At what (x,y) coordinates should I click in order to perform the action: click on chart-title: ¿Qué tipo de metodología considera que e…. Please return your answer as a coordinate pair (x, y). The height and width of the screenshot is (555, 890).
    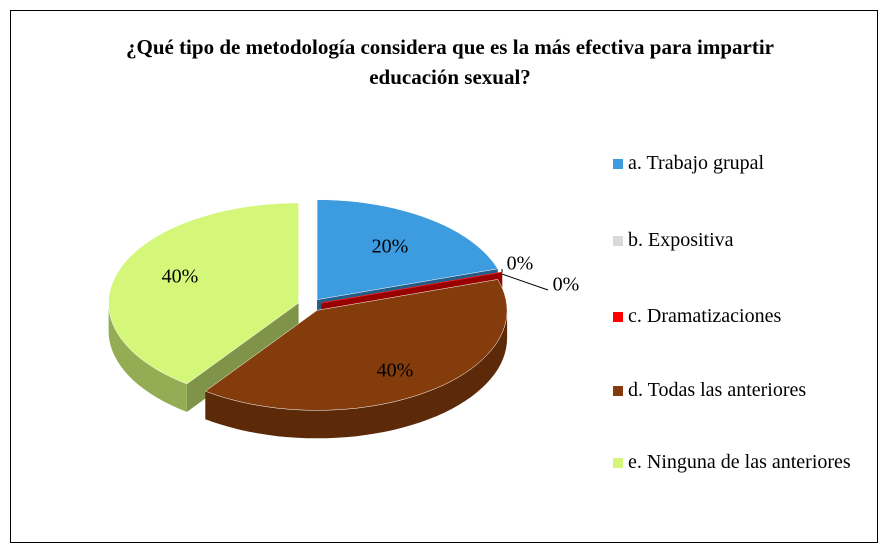
    Looking at the image, I should click on (449, 62).